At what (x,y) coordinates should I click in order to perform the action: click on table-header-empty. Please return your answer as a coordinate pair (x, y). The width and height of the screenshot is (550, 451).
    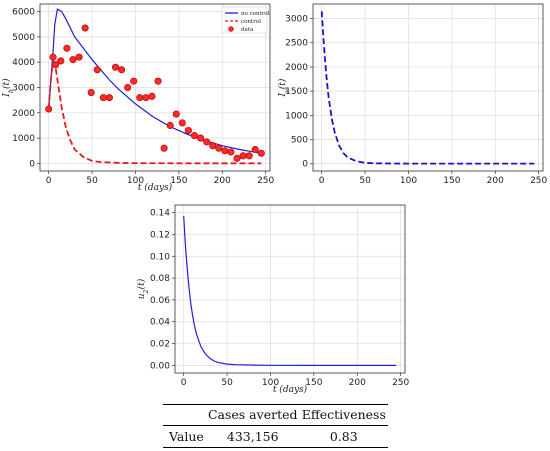
    Looking at the image, I should click on (184, 415).